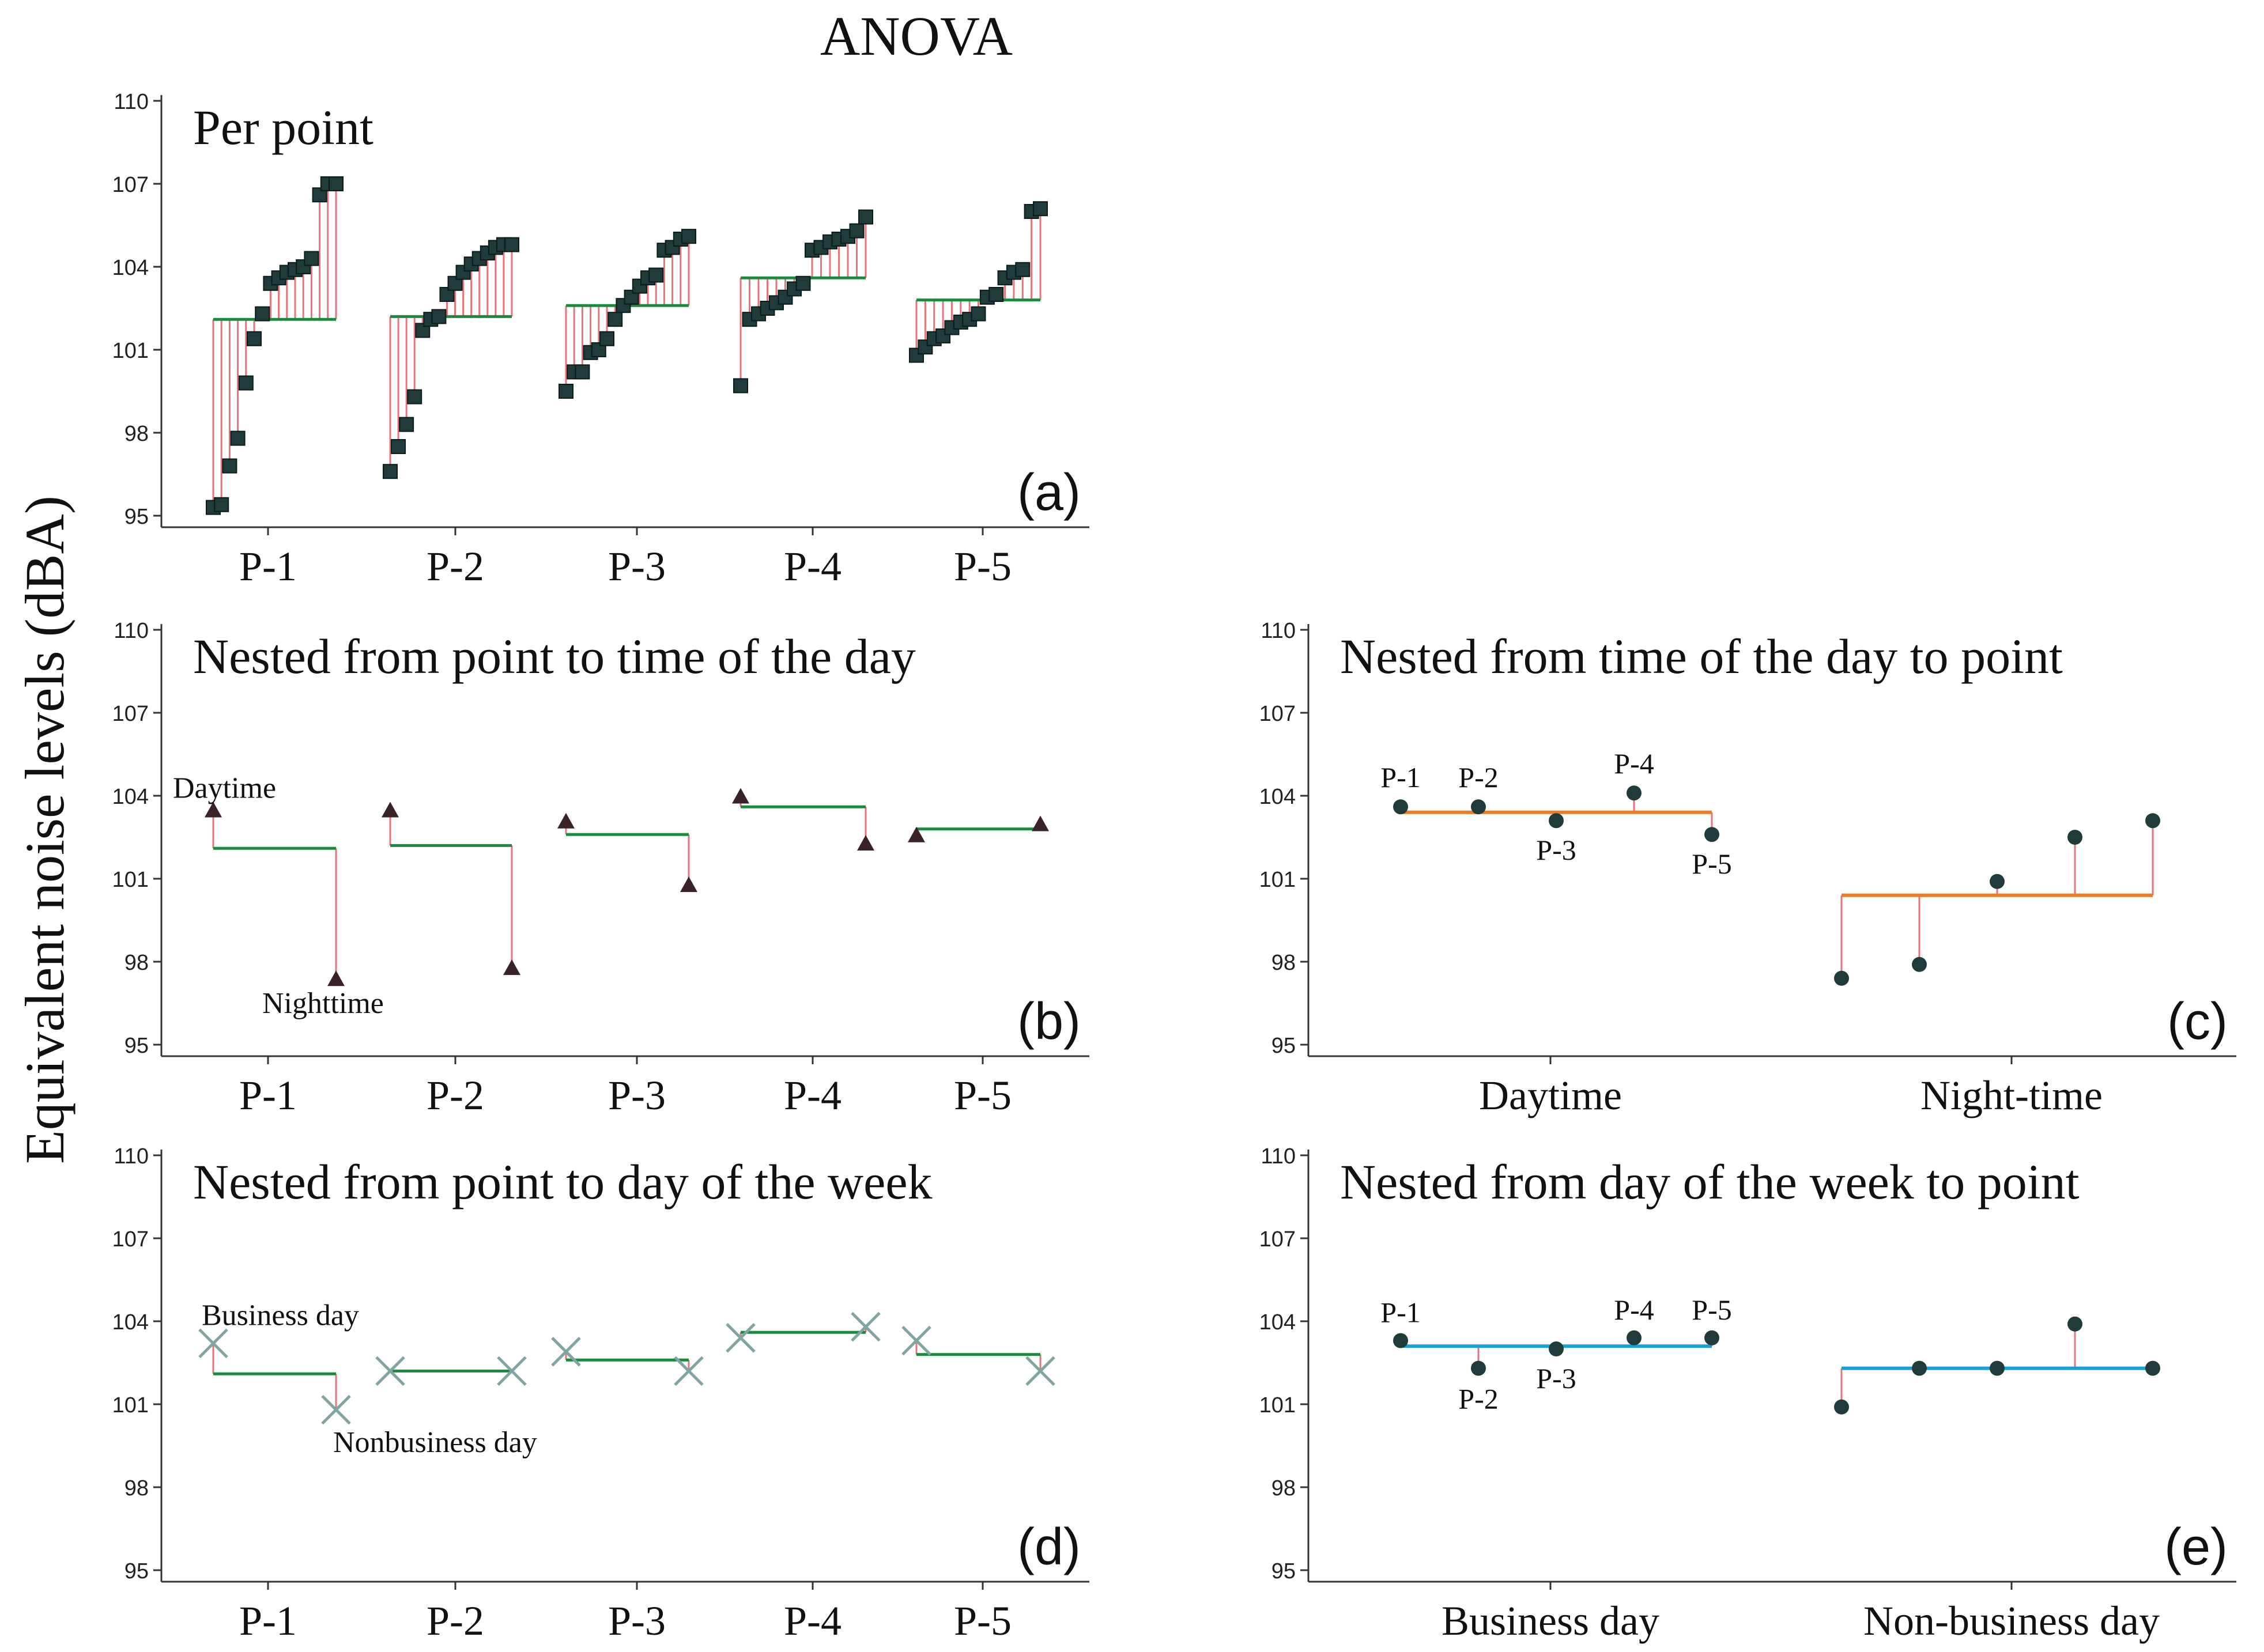 This screenshot has width=2264, height=1652. I want to click on annotation-nighttime: Nighttime, so click(323, 1004).